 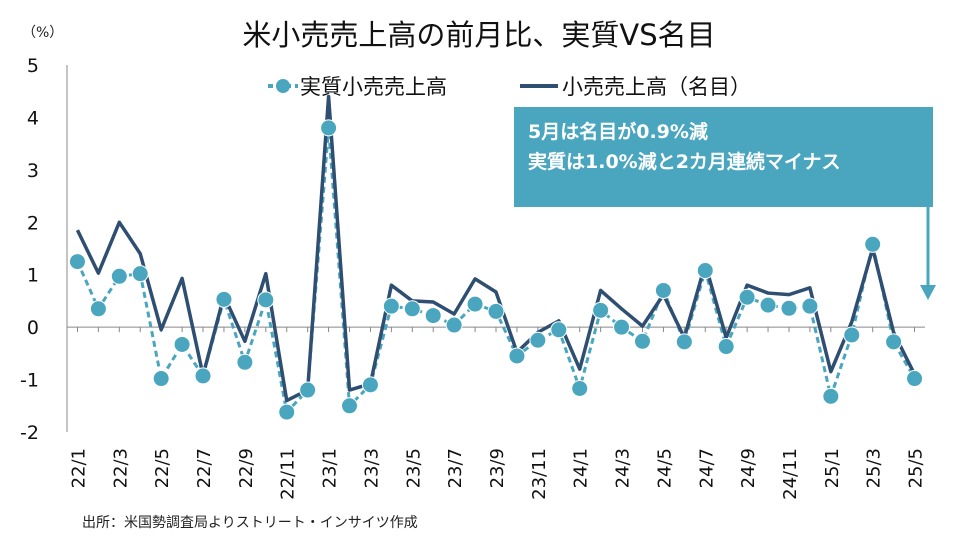 I want to click on legend: 実質小売売上高 小売売上高（名目）, so click(x=509, y=87).